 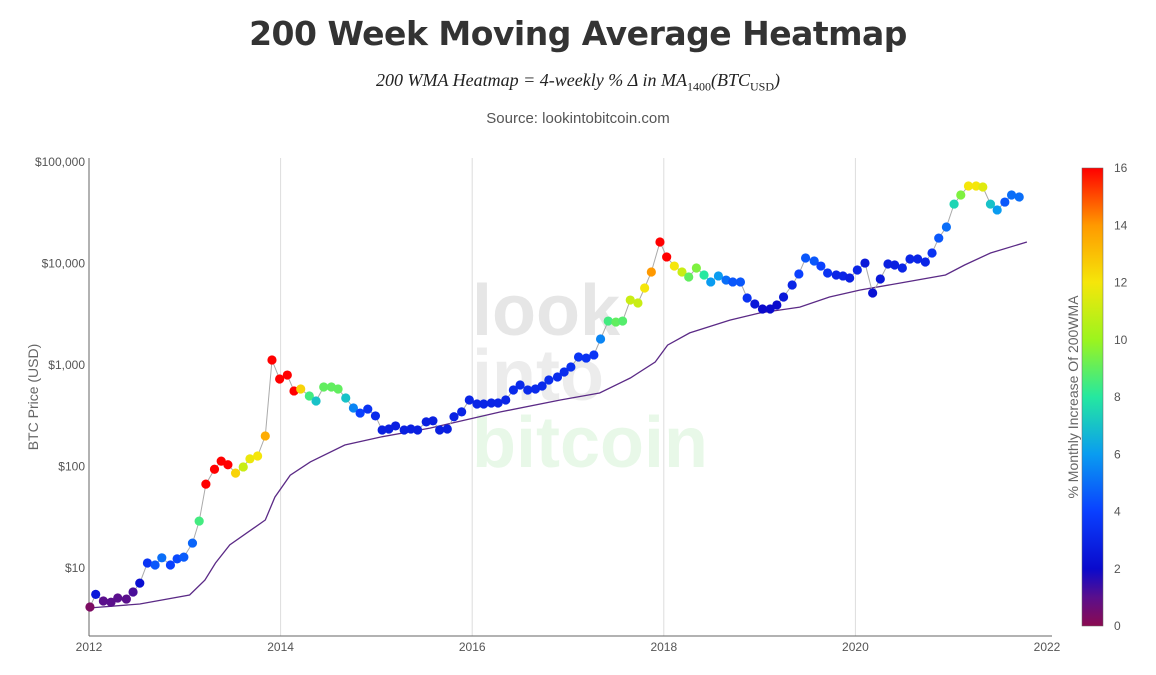 What do you see at coordinates (546, 311) in the screenshot?
I see `svg-text: look` at bounding box center [546, 311].